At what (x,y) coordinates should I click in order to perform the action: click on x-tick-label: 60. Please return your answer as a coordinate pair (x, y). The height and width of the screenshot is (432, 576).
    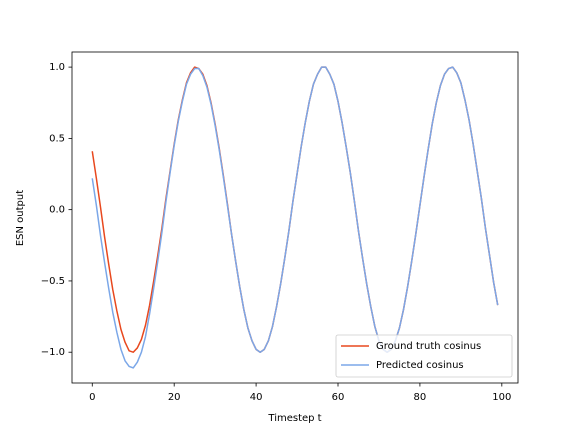
    Looking at the image, I should click on (338, 397).